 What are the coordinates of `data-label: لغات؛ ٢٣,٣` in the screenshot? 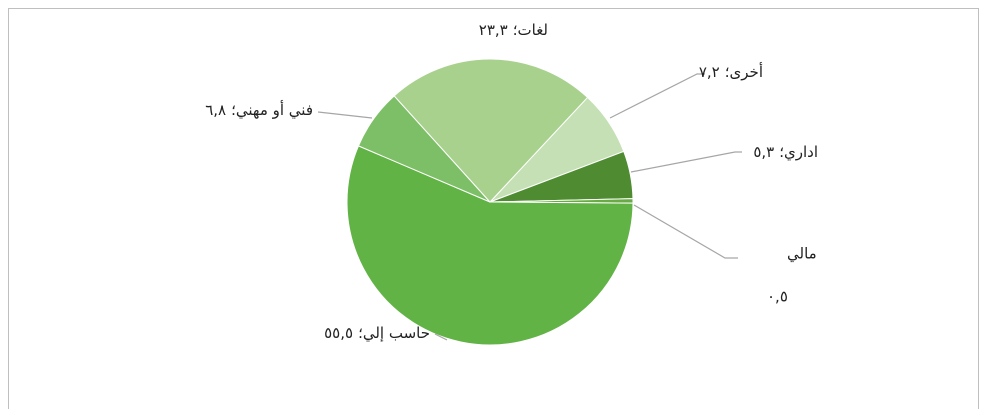 It's located at (513, 30).